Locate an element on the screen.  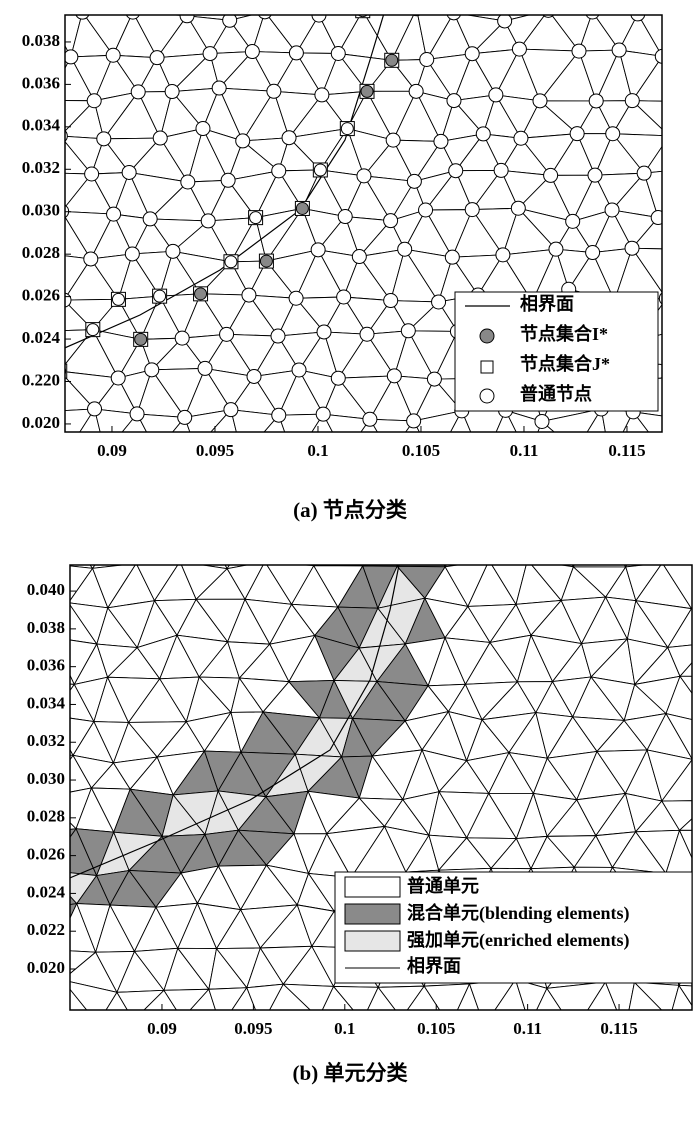
y-tick-label: 0.036 is located at coordinates (46, 665).